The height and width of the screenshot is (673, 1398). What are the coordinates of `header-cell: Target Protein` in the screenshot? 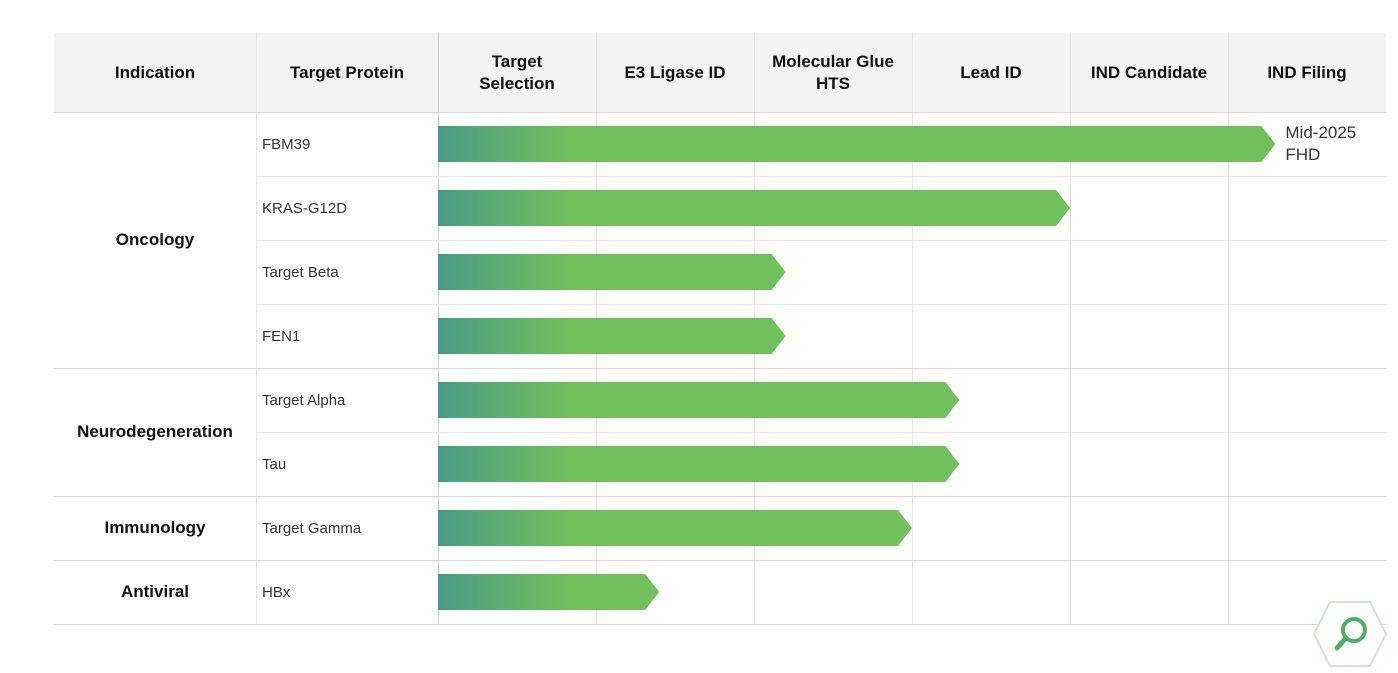 It's located at (347, 72).